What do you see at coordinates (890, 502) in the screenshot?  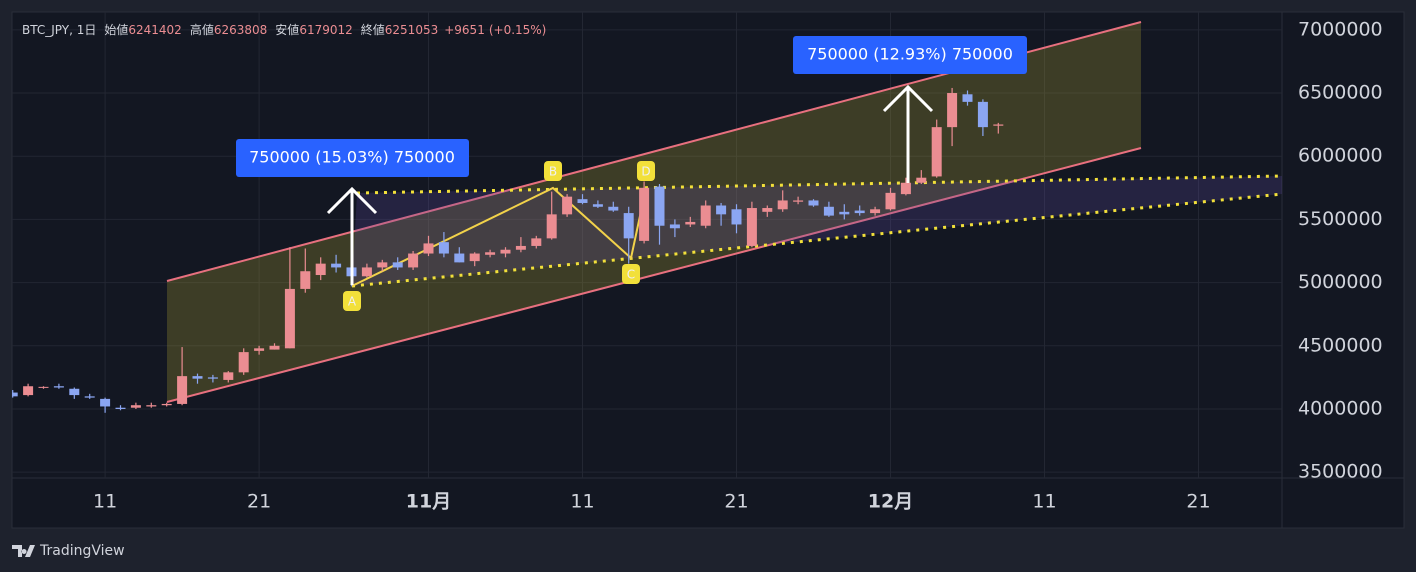 I see `x-tick-label: 12月` at bounding box center [890, 502].